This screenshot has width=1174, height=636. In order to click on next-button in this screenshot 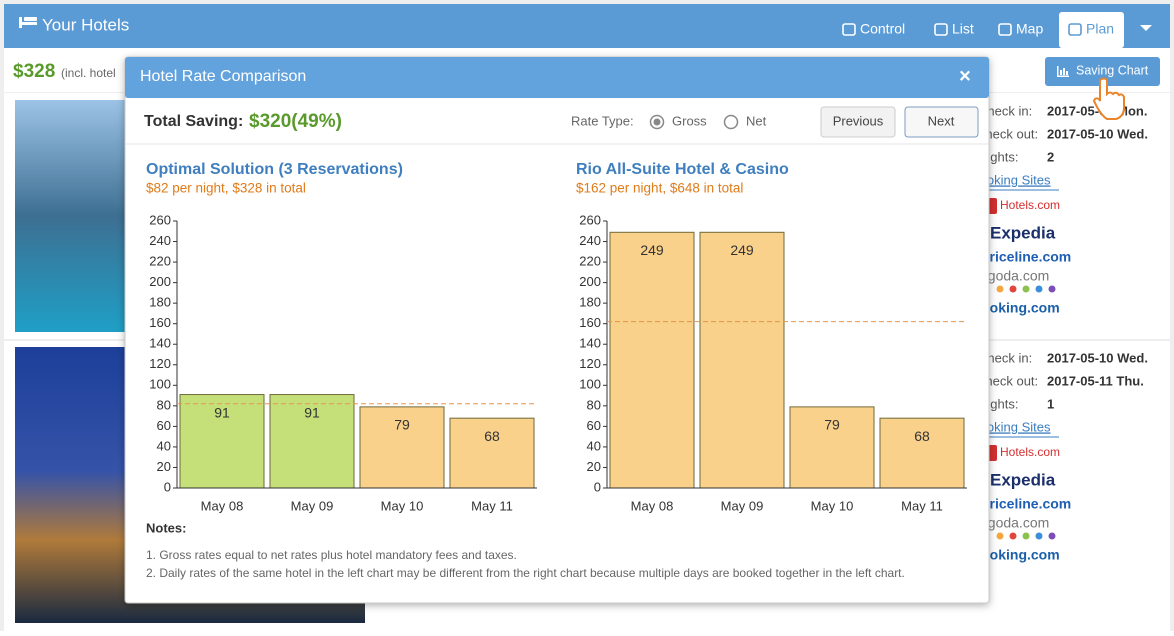, I will do `click(941, 122)`.